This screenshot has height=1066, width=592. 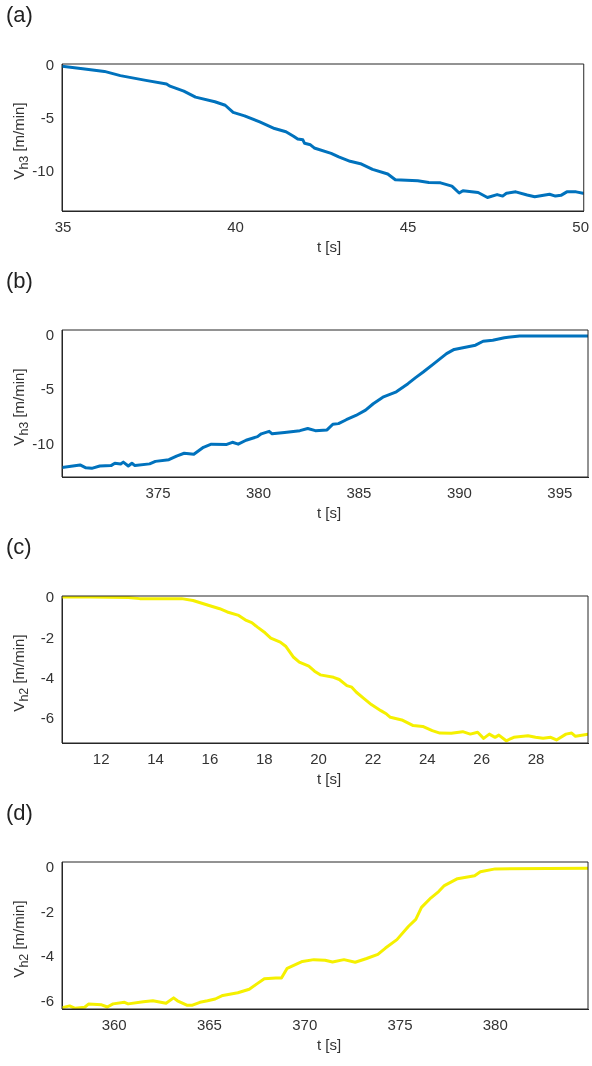 I want to click on chart-title: (a), so click(x=19, y=15).